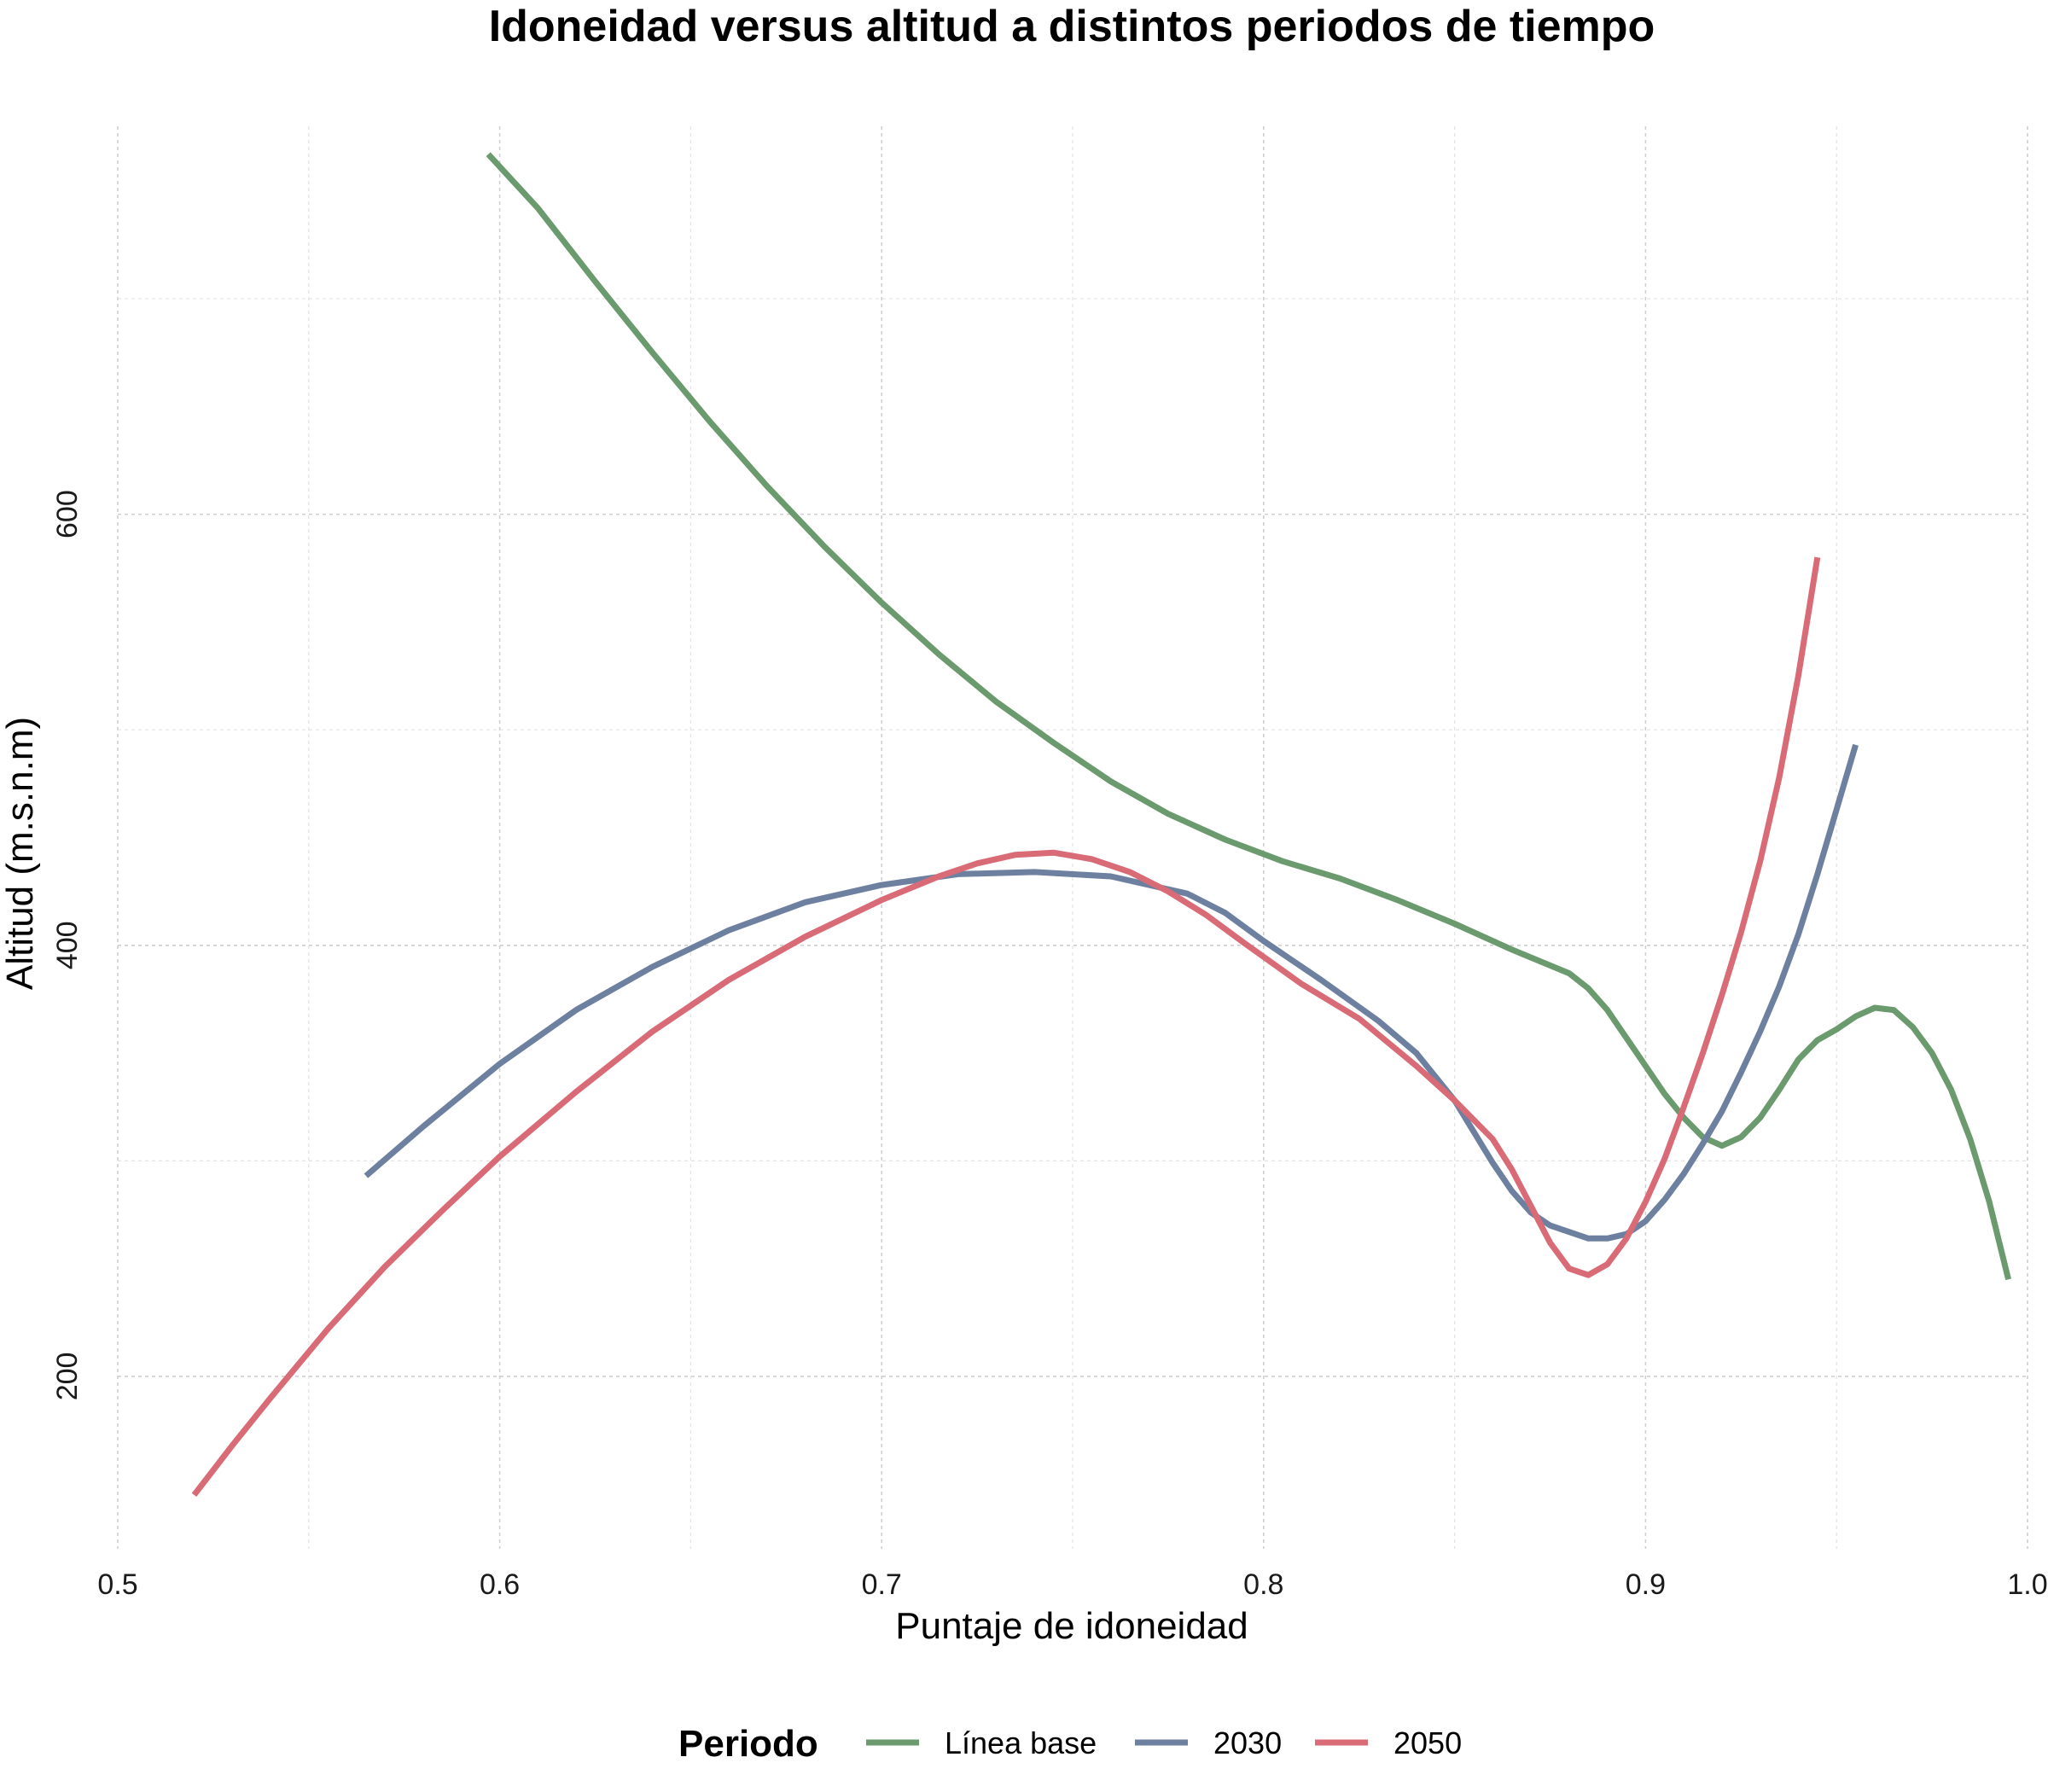 The height and width of the screenshot is (1792, 2048). What do you see at coordinates (500, 1584) in the screenshot?
I see `x-tick-label: 0.6` at bounding box center [500, 1584].